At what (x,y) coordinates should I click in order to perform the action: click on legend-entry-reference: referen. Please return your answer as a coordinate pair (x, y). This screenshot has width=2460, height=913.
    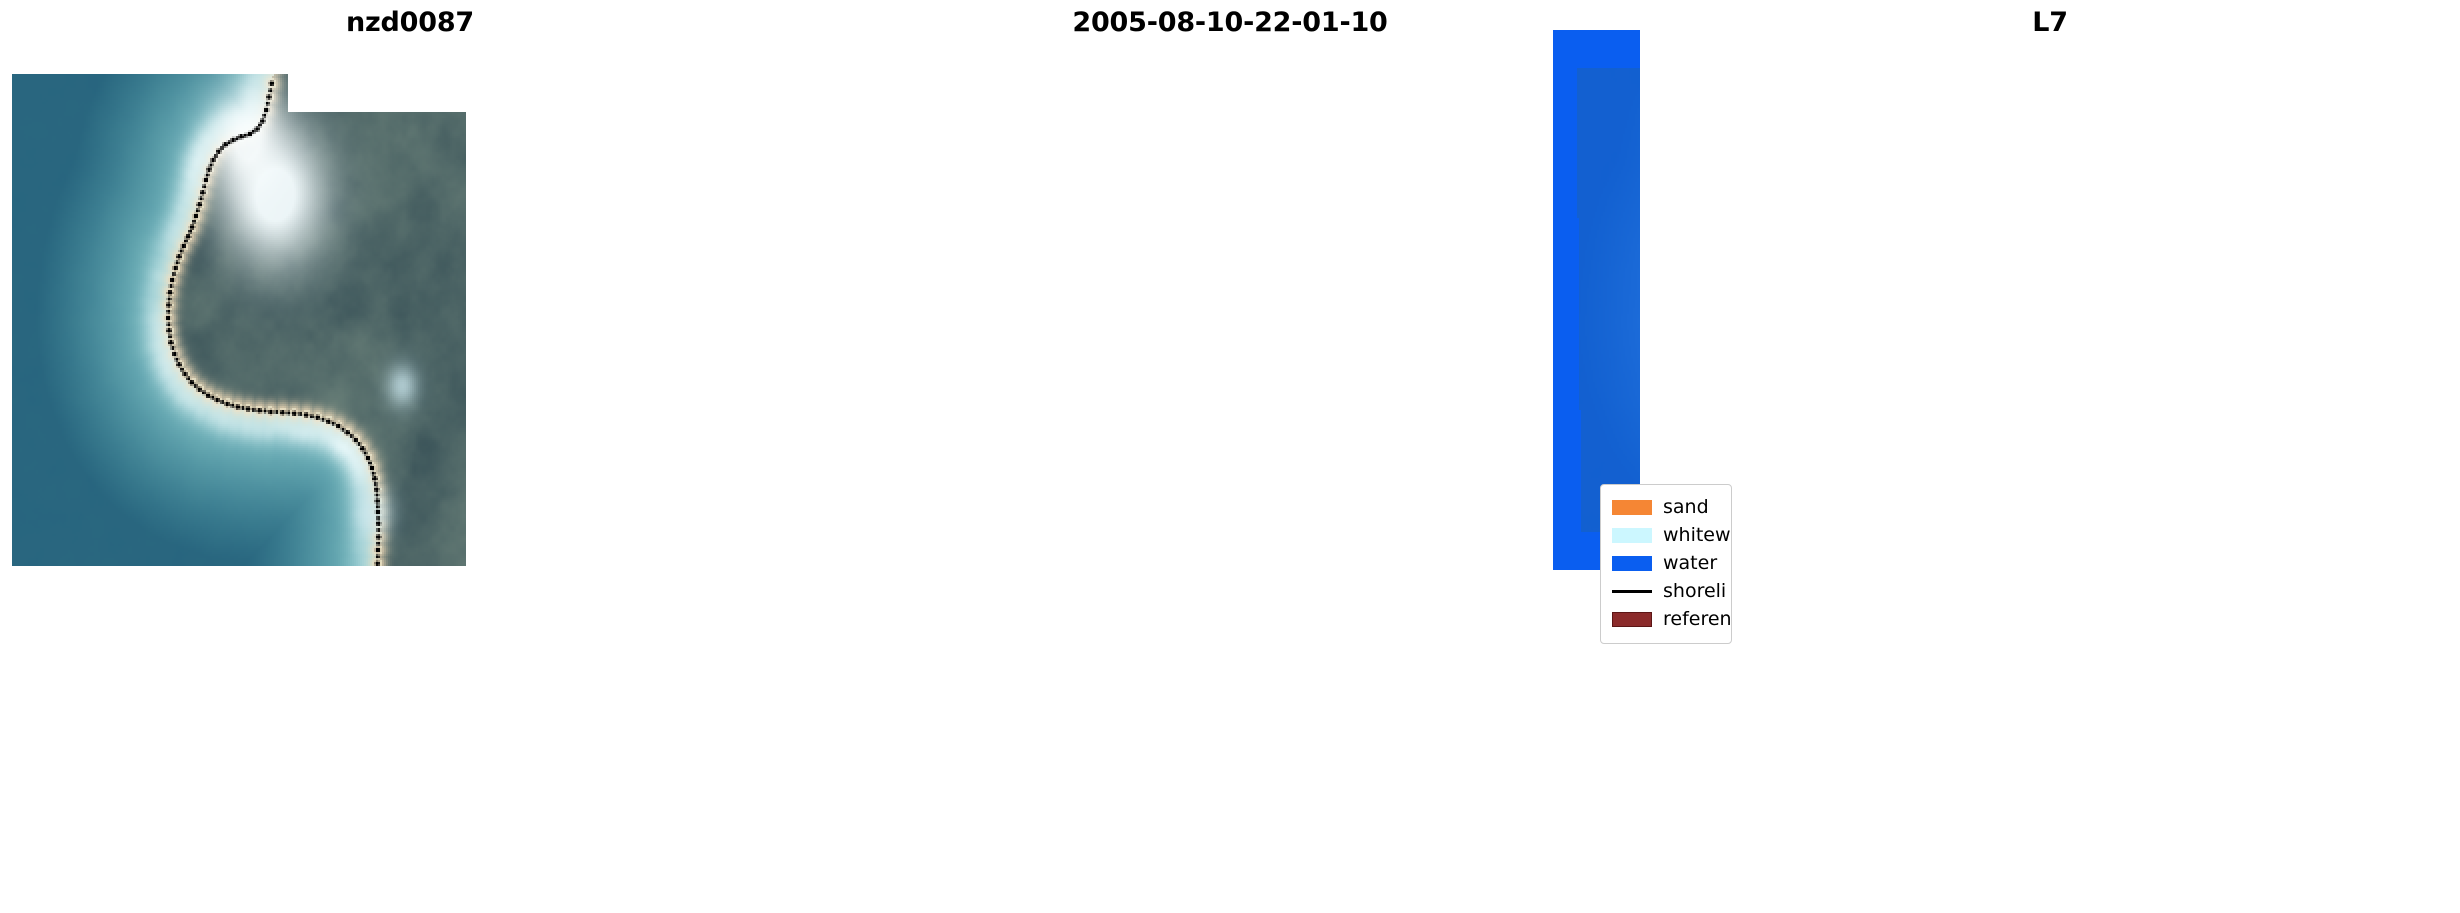
    Looking at the image, I should click on (1666, 619).